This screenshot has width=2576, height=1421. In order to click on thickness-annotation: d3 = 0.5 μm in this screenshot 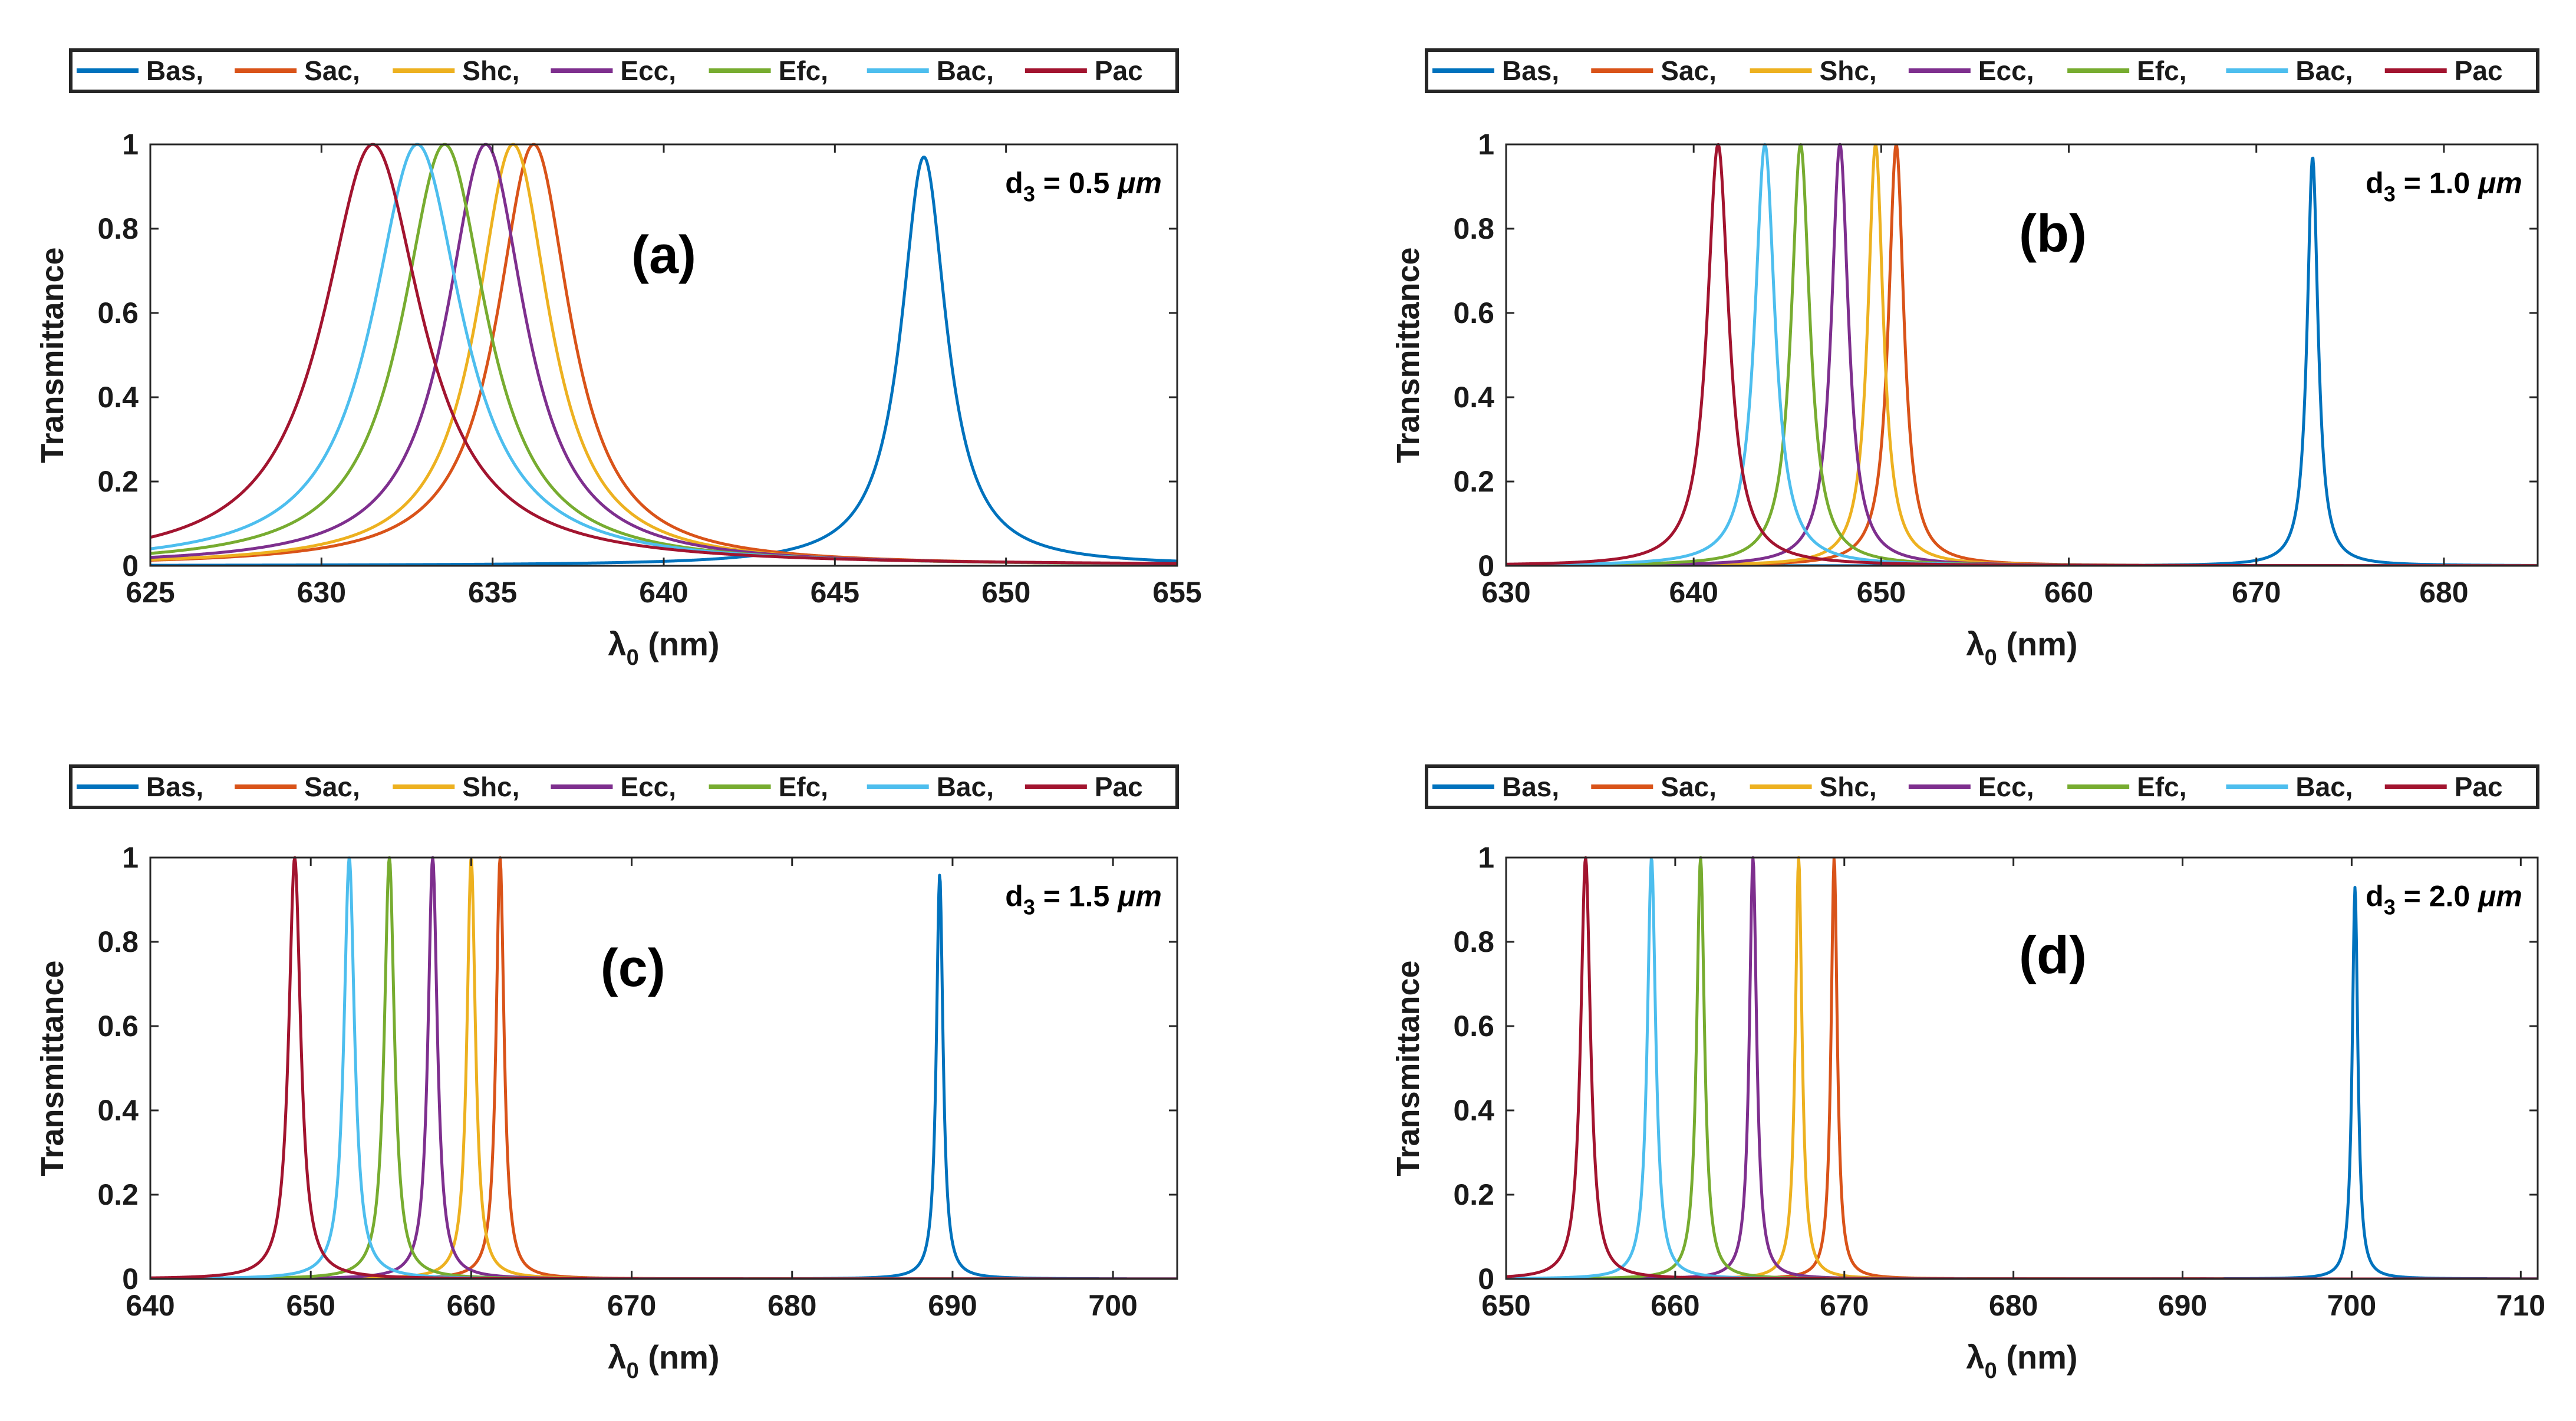, I will do `click(1083, 186)`.